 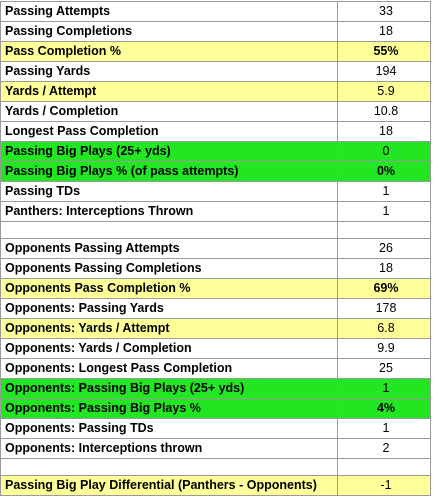 I want to click on stat-value: 4%, so click(x=384, y=408).